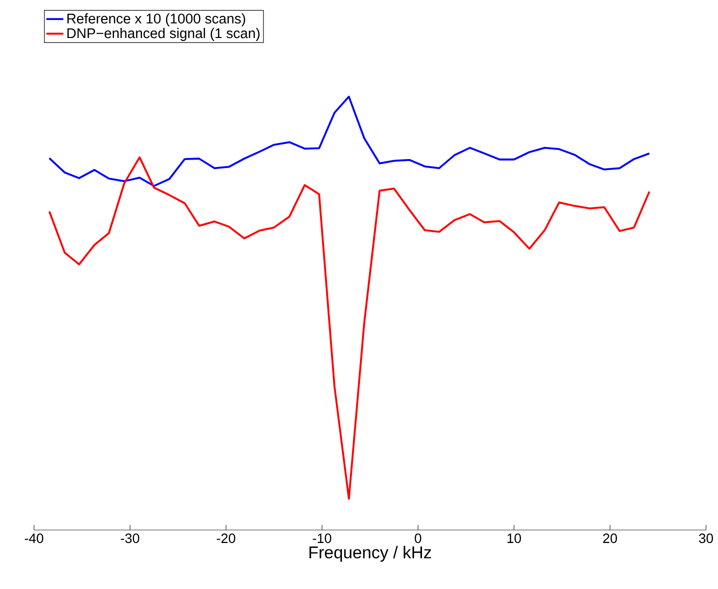 The image size is (718, 589). What do you see at coordinates (156, 19) in the screenshot?
I see `legend-label: Reference x 10 (1000 scans)` at bounding box center [156, 19].